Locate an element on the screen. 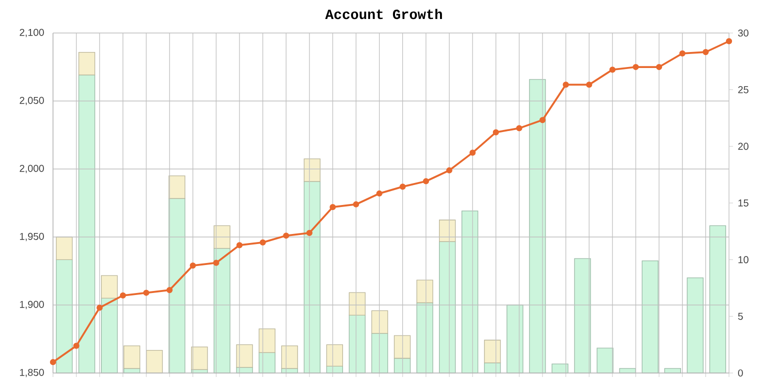 The height and width of the screenshot is (380, 768). y2-tick-label: 0 is located at coordinates (740, 373).